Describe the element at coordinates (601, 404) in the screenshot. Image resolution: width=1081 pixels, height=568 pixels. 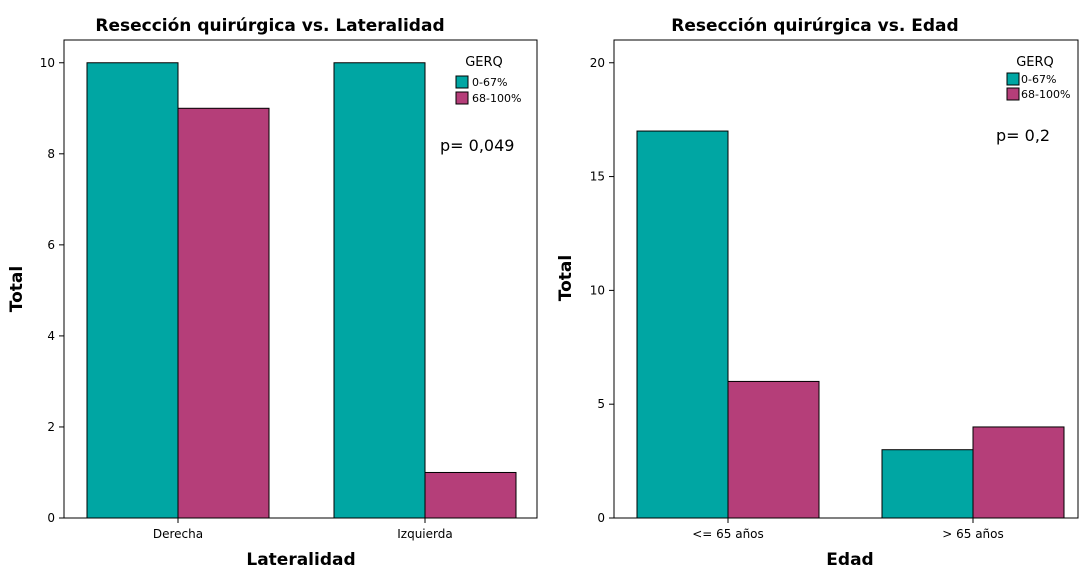
I see `y-tick-label: 5` at that location.